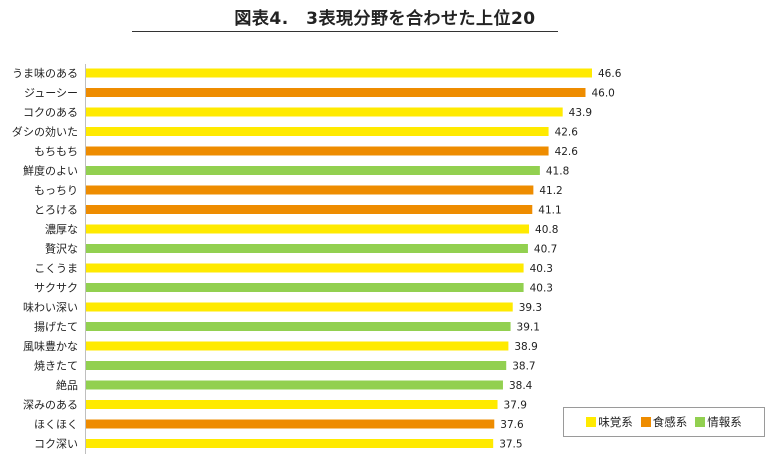  Describe the element at coordinates (45, 73) in the screenshot. I see `category-label: うま味のある` at that location.